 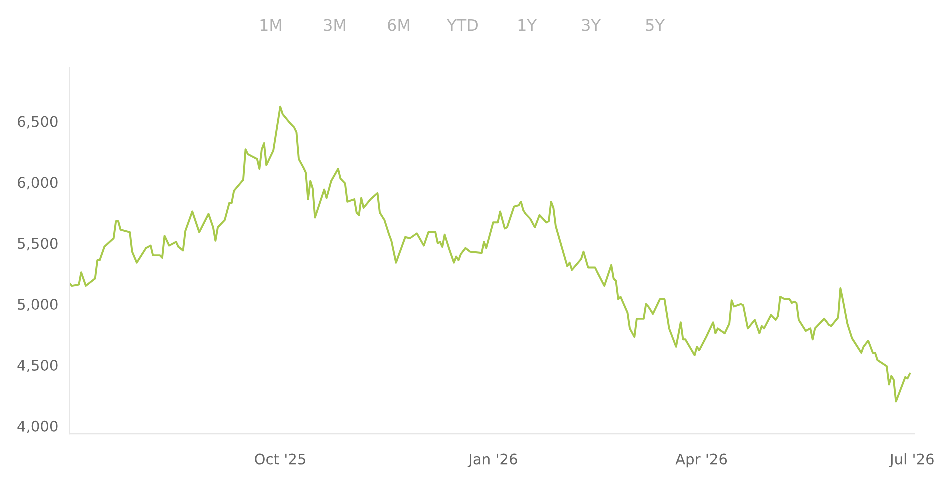 I want to click on y-tick-label: 4,000, so click(x=38, y=427).